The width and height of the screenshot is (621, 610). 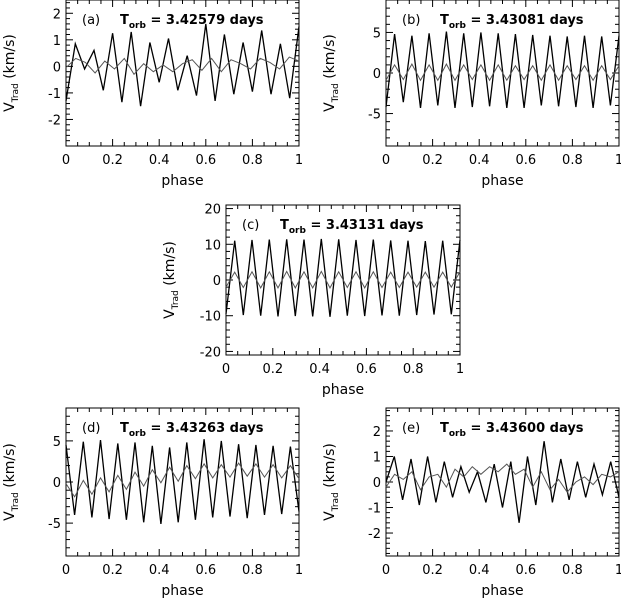 I want to click on y-tick-label: 10, so click(x=212, y=245).